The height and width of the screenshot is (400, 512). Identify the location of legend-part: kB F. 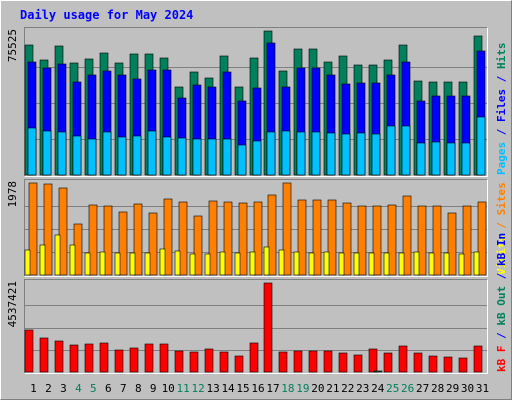
(501, 359).